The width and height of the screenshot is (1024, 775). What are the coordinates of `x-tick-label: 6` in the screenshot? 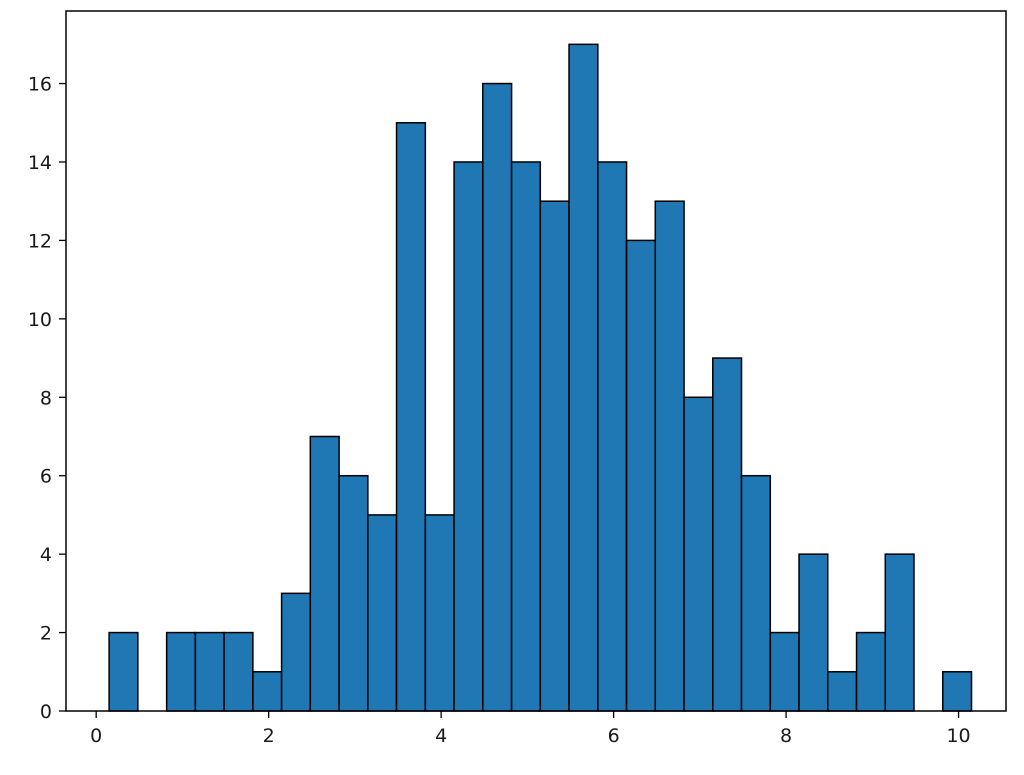 It's located at (614, 736).